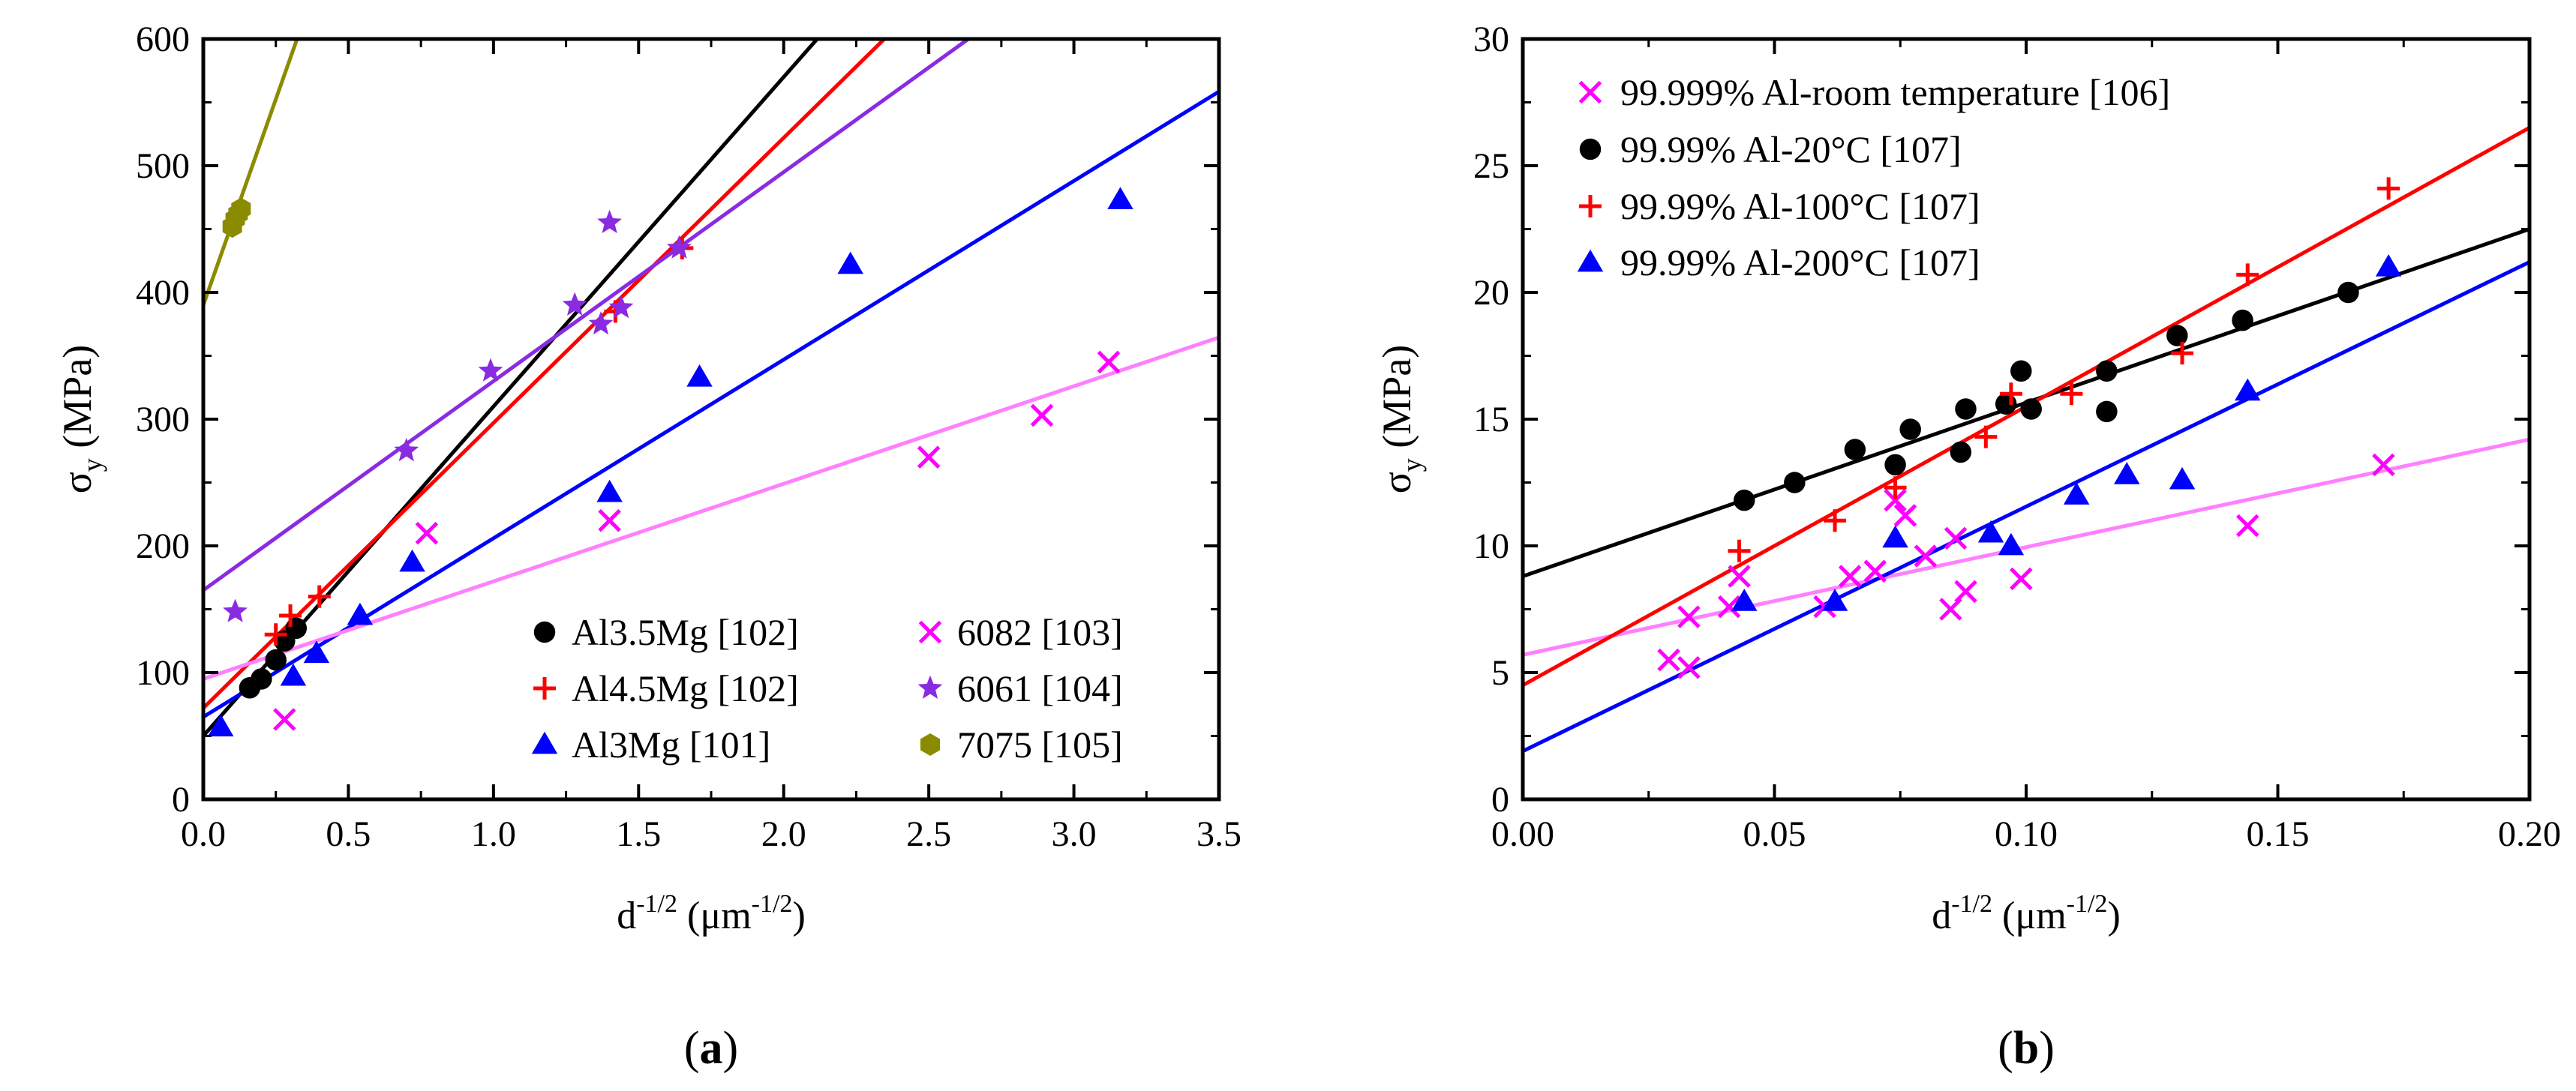 The image size is (2576, 1091). Describe the element at coordinates (493, 834) in the screenshot. I see `x-tick-label: 1.0` at that location.